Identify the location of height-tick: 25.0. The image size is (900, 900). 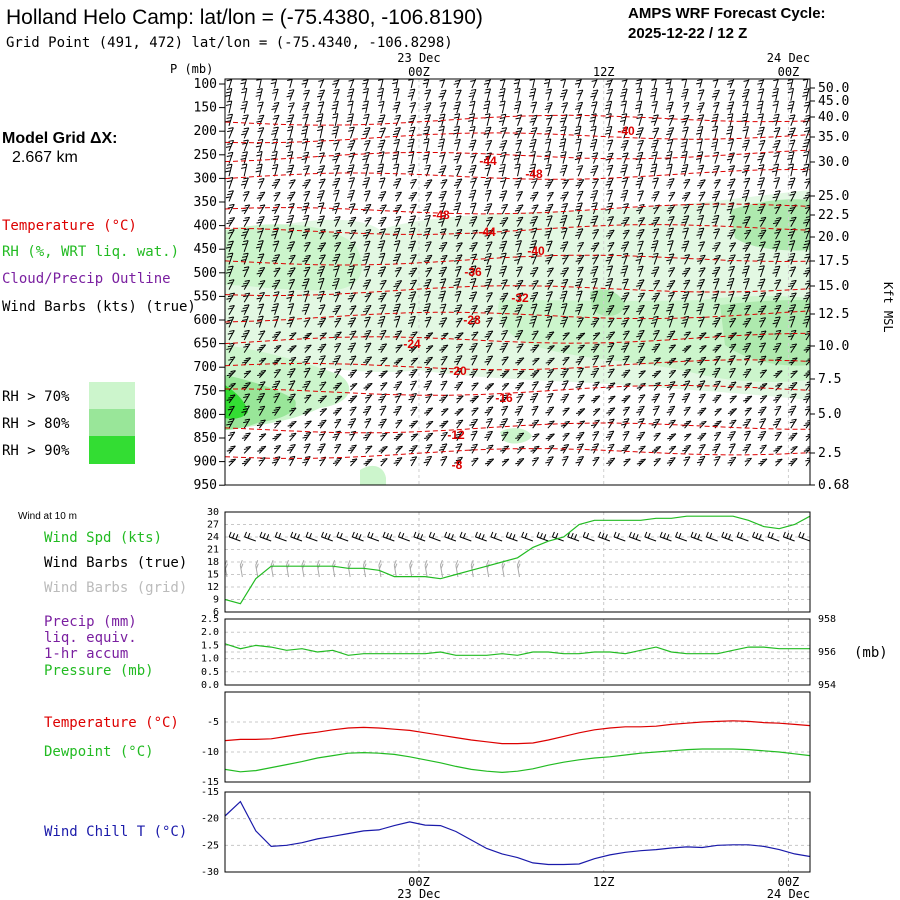
(833, 196).